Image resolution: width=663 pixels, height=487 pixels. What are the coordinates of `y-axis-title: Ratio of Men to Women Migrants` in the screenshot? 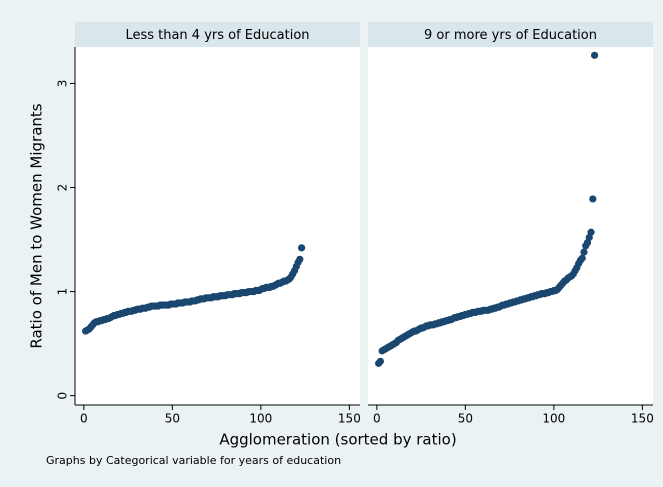 It's located at (37, 225).